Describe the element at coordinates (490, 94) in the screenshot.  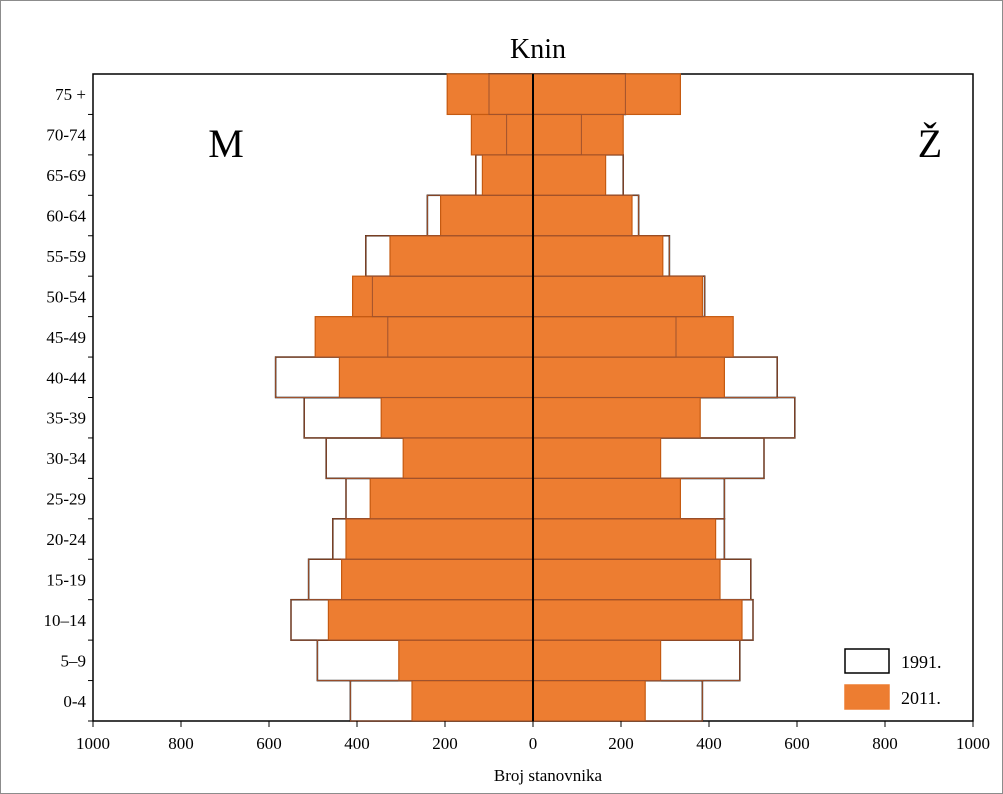
I see `bar-male-2011-75-` at that location.